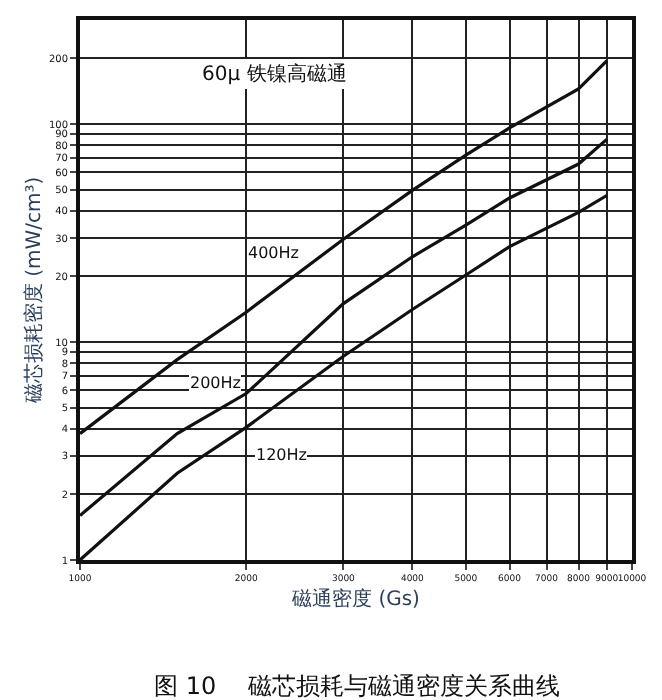  Describe the element at coordinates (281, 455) in the screenshot. I see `series-label: 120Hz` at that location.